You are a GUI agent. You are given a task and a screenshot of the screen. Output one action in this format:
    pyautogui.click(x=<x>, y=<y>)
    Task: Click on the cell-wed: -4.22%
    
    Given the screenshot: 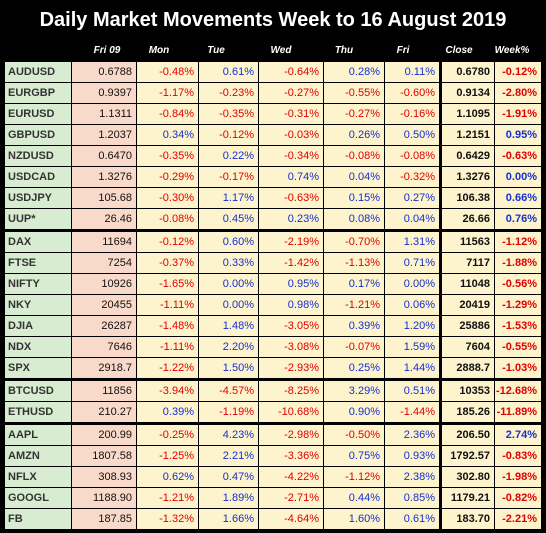 What is the action you would take?
    pyautogui.click(x=291, y=477)
    